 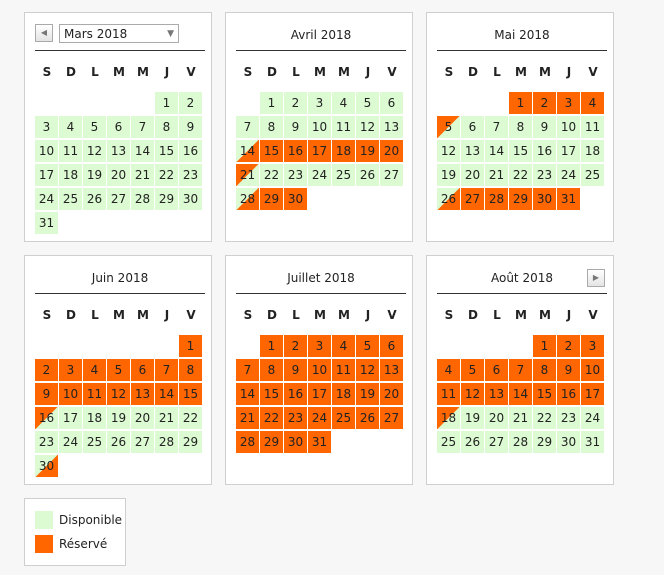 I want to click on day-available: 9, so click(x=190, y=127).